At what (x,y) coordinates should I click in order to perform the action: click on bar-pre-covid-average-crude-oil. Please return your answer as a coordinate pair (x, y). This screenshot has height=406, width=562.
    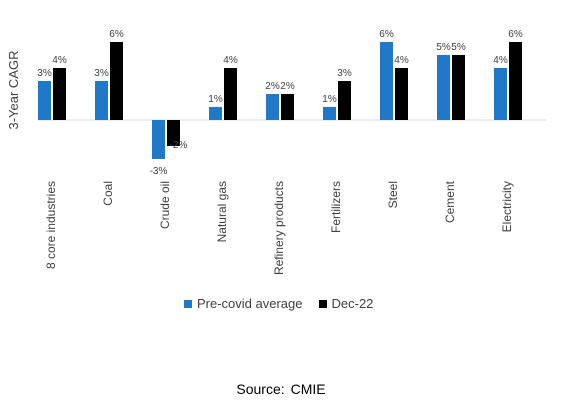
    Looking at the image, I should click on (158, 139).